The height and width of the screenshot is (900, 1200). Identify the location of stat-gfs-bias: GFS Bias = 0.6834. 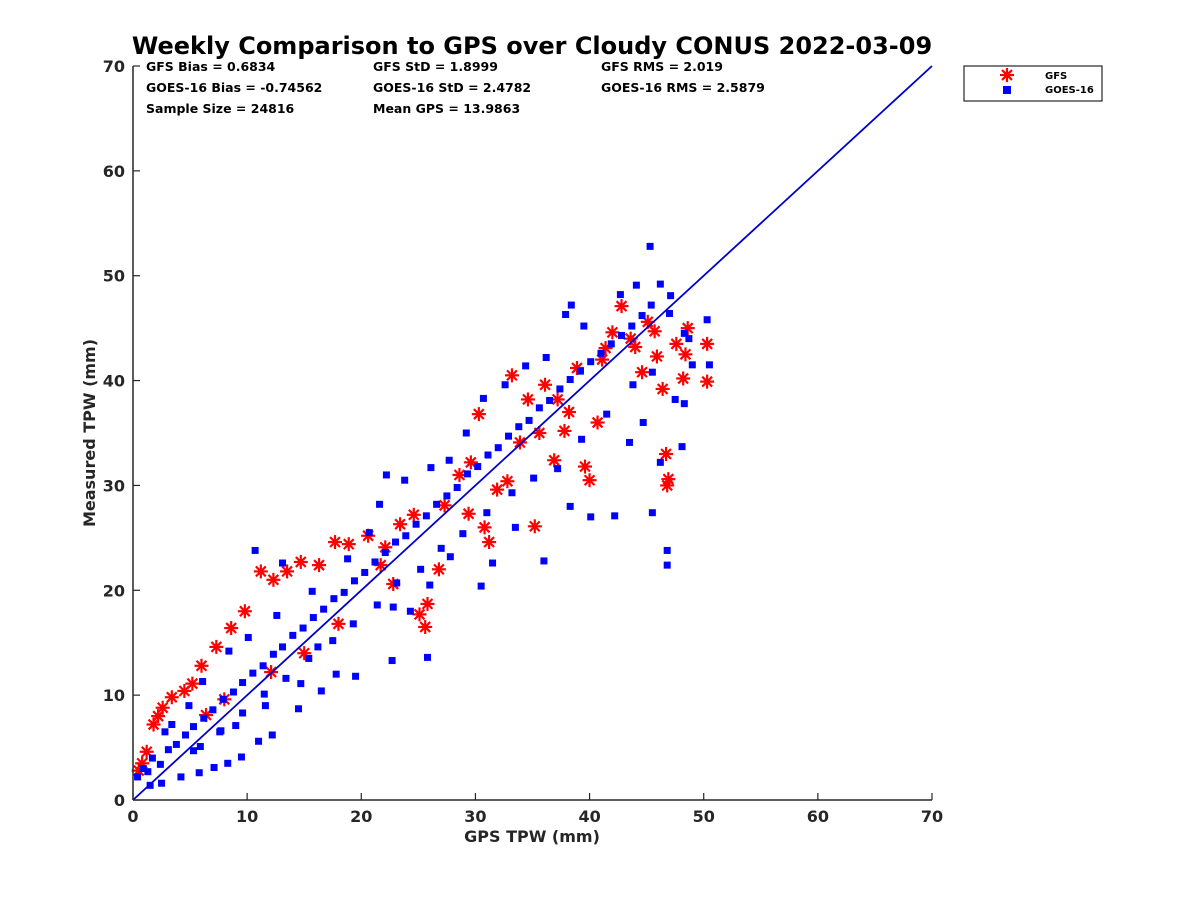
(211, 66).